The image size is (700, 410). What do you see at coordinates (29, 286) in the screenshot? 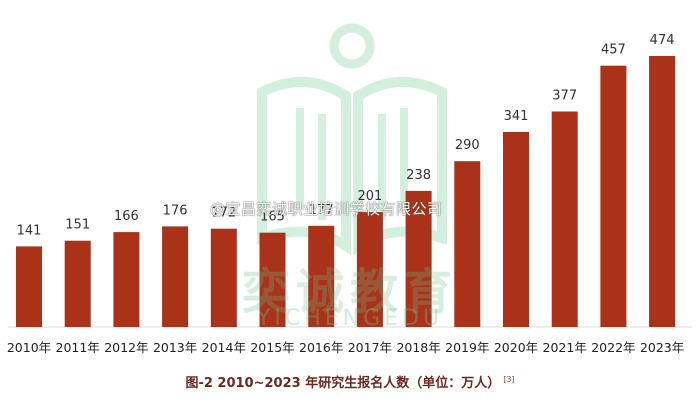
I see `bar-2010年` at bounding box center [29, 286].